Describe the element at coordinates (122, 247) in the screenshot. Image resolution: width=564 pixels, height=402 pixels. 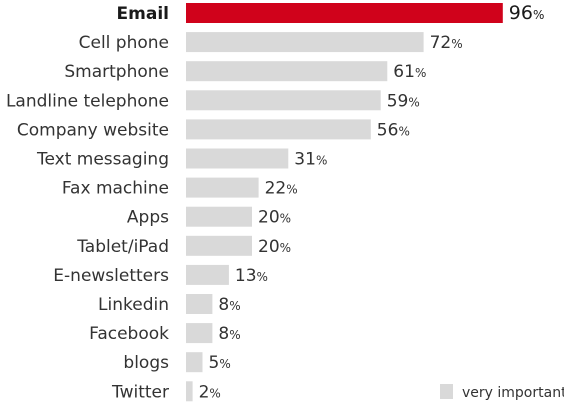
I see `category-label-8: Tablet/iPad` at that location.